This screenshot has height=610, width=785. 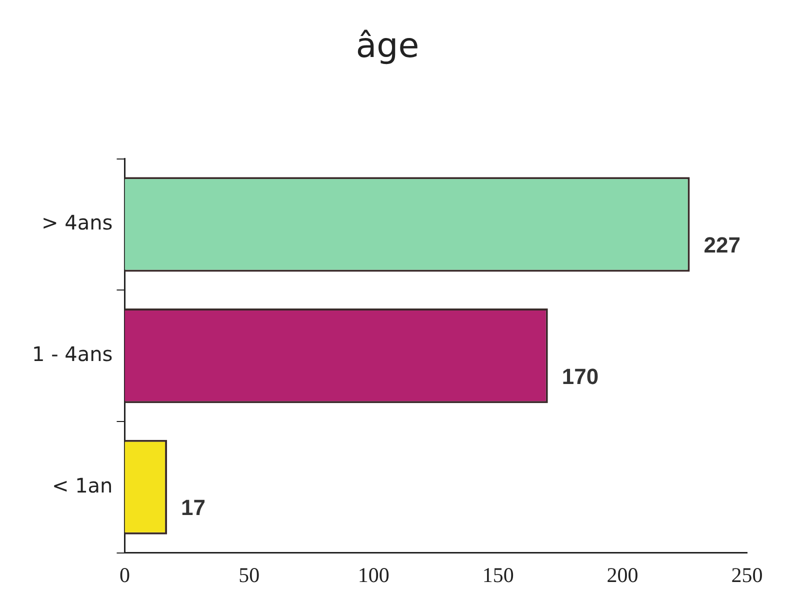 What do you see at coordinates (580, 376) in the screenshot?
I see `data-label: 170` at bounding box center [580, 376].